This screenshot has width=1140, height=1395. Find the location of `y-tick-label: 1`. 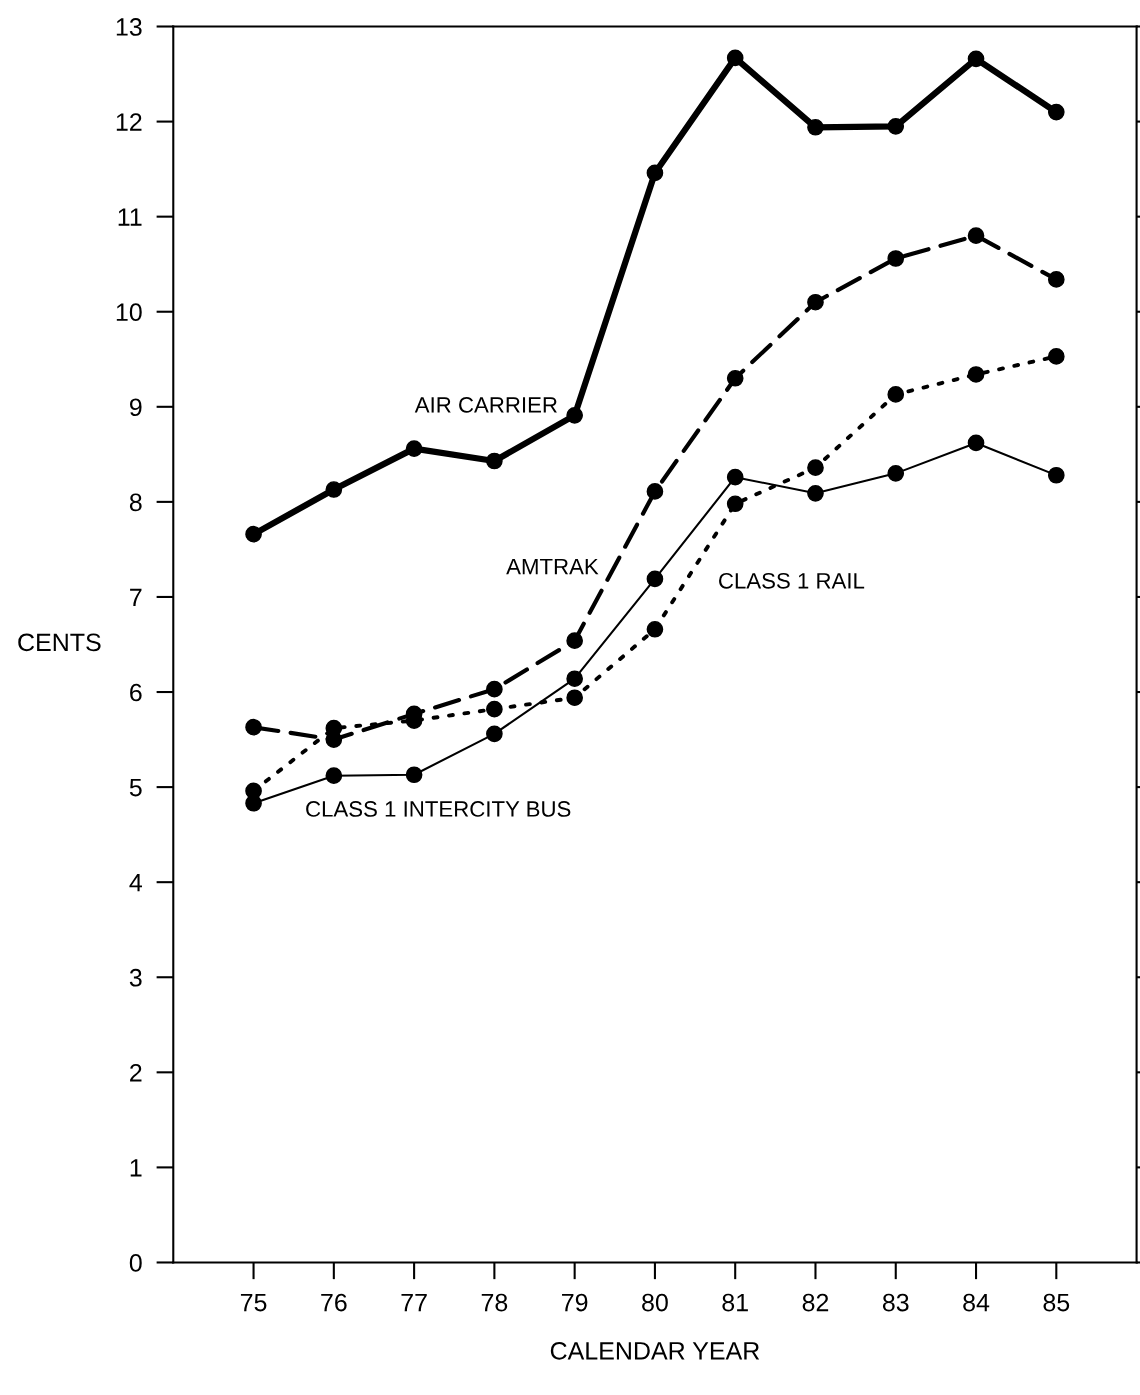

y-tick-label: 1 is located at coordinates (136, 1168).